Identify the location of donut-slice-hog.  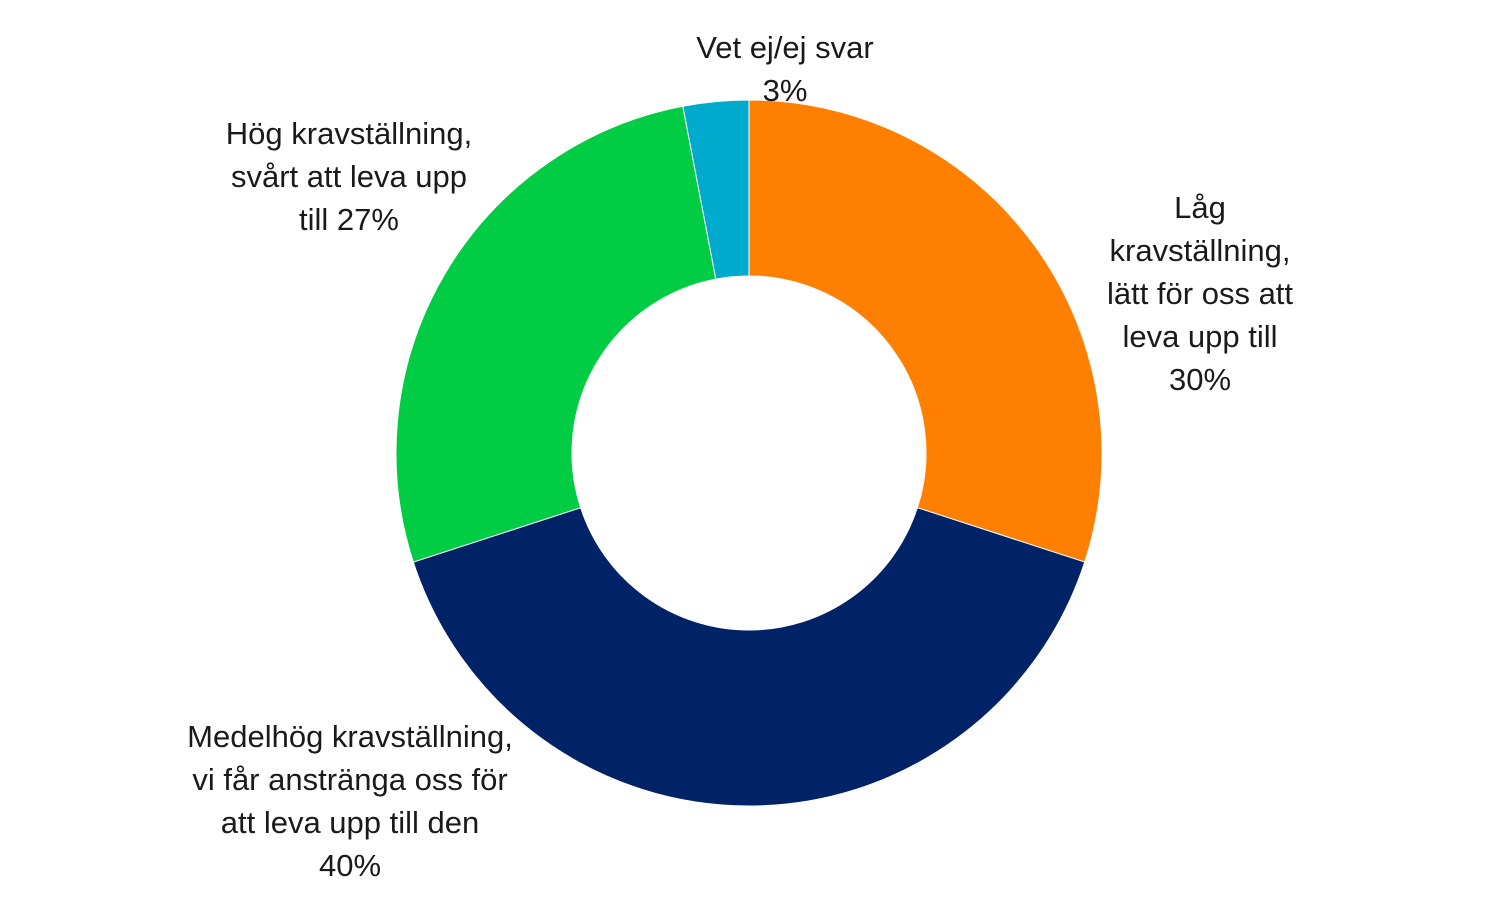
(556, 334).